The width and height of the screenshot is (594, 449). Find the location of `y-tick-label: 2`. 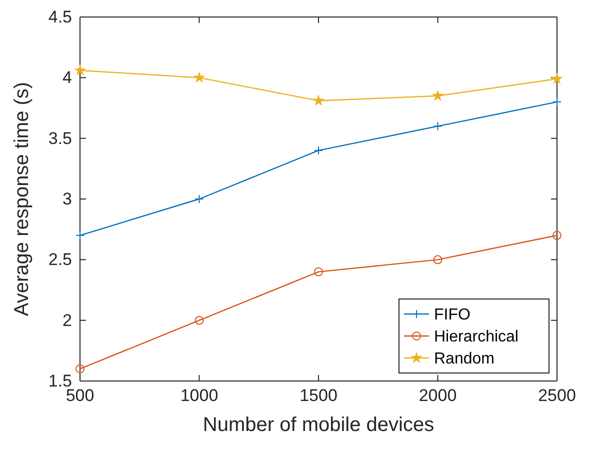

y-tick-label: 2 is located at coordinates (67, 320).